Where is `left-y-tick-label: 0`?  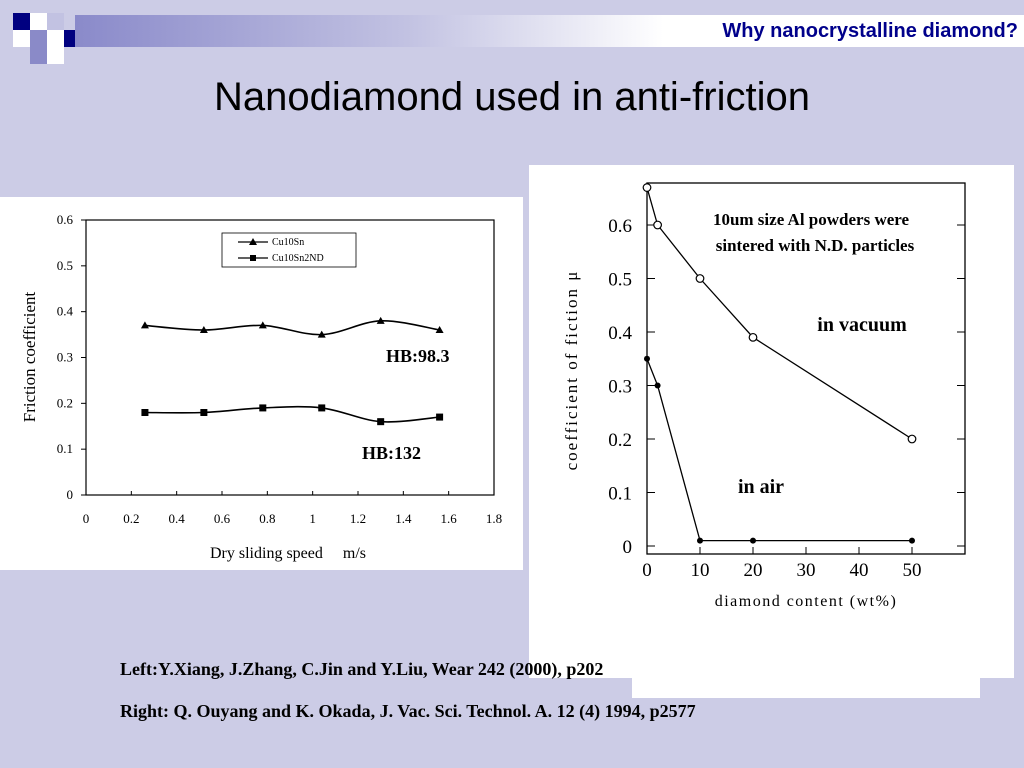
left-y-tick-label: 0 is located at coordinates (70, 494).